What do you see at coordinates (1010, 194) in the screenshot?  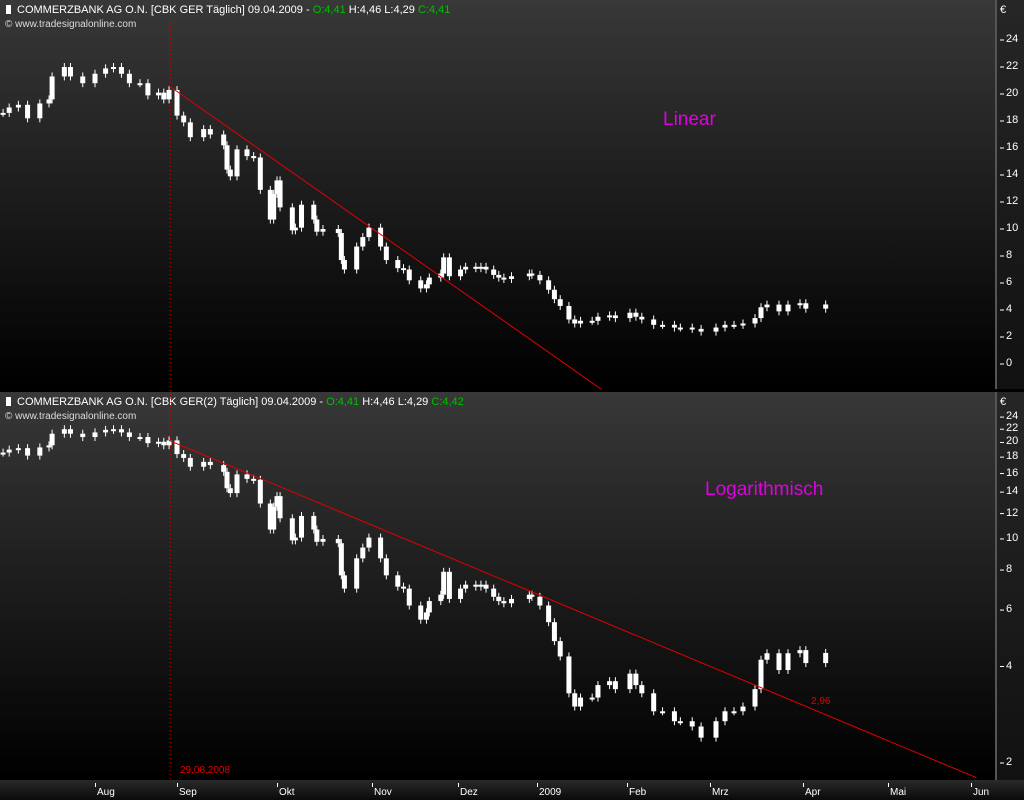 I see `linear-price-axis` at bounding box center [1010, 194].